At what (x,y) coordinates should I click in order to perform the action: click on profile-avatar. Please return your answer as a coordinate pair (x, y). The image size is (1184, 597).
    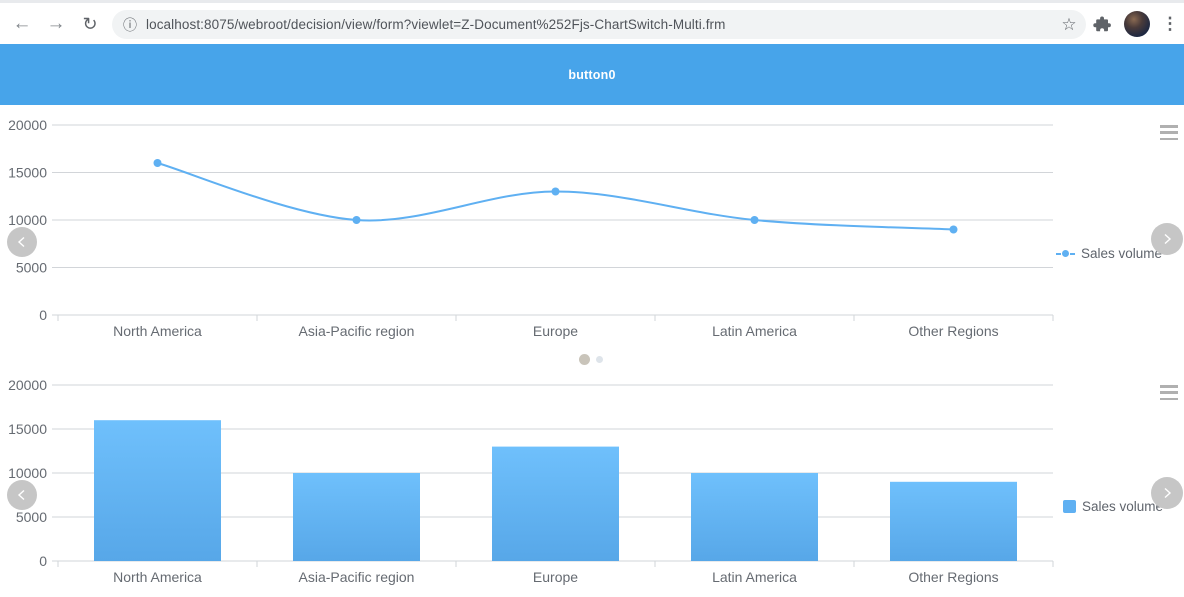
    Looking at the image, I should click on (1137, 24).